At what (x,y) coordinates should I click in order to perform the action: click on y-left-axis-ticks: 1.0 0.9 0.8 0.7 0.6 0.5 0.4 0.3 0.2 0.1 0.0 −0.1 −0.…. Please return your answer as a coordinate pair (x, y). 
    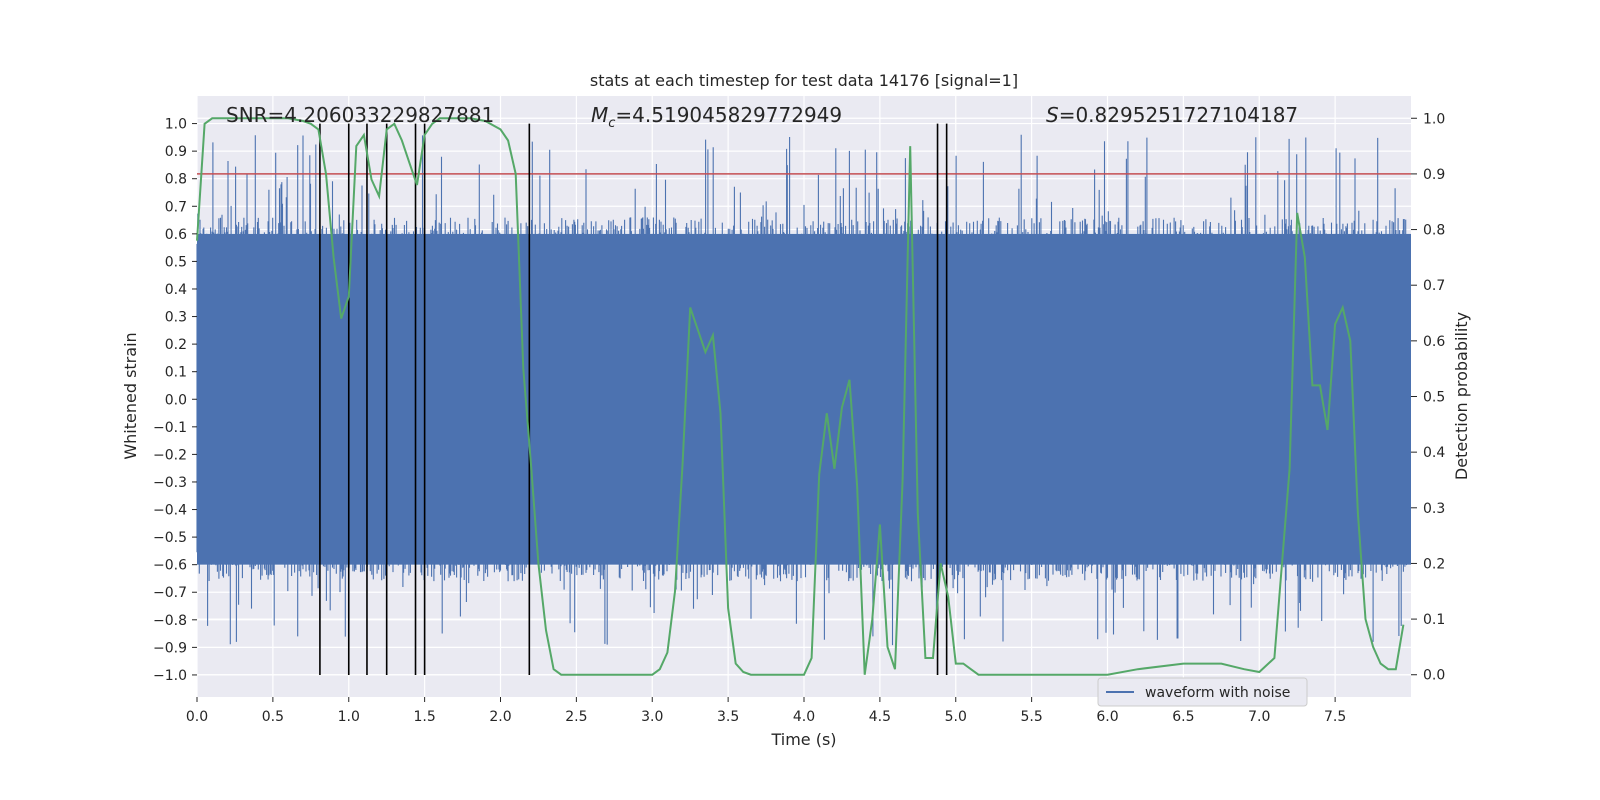
    Looking at the image, I should click on (175, 400).